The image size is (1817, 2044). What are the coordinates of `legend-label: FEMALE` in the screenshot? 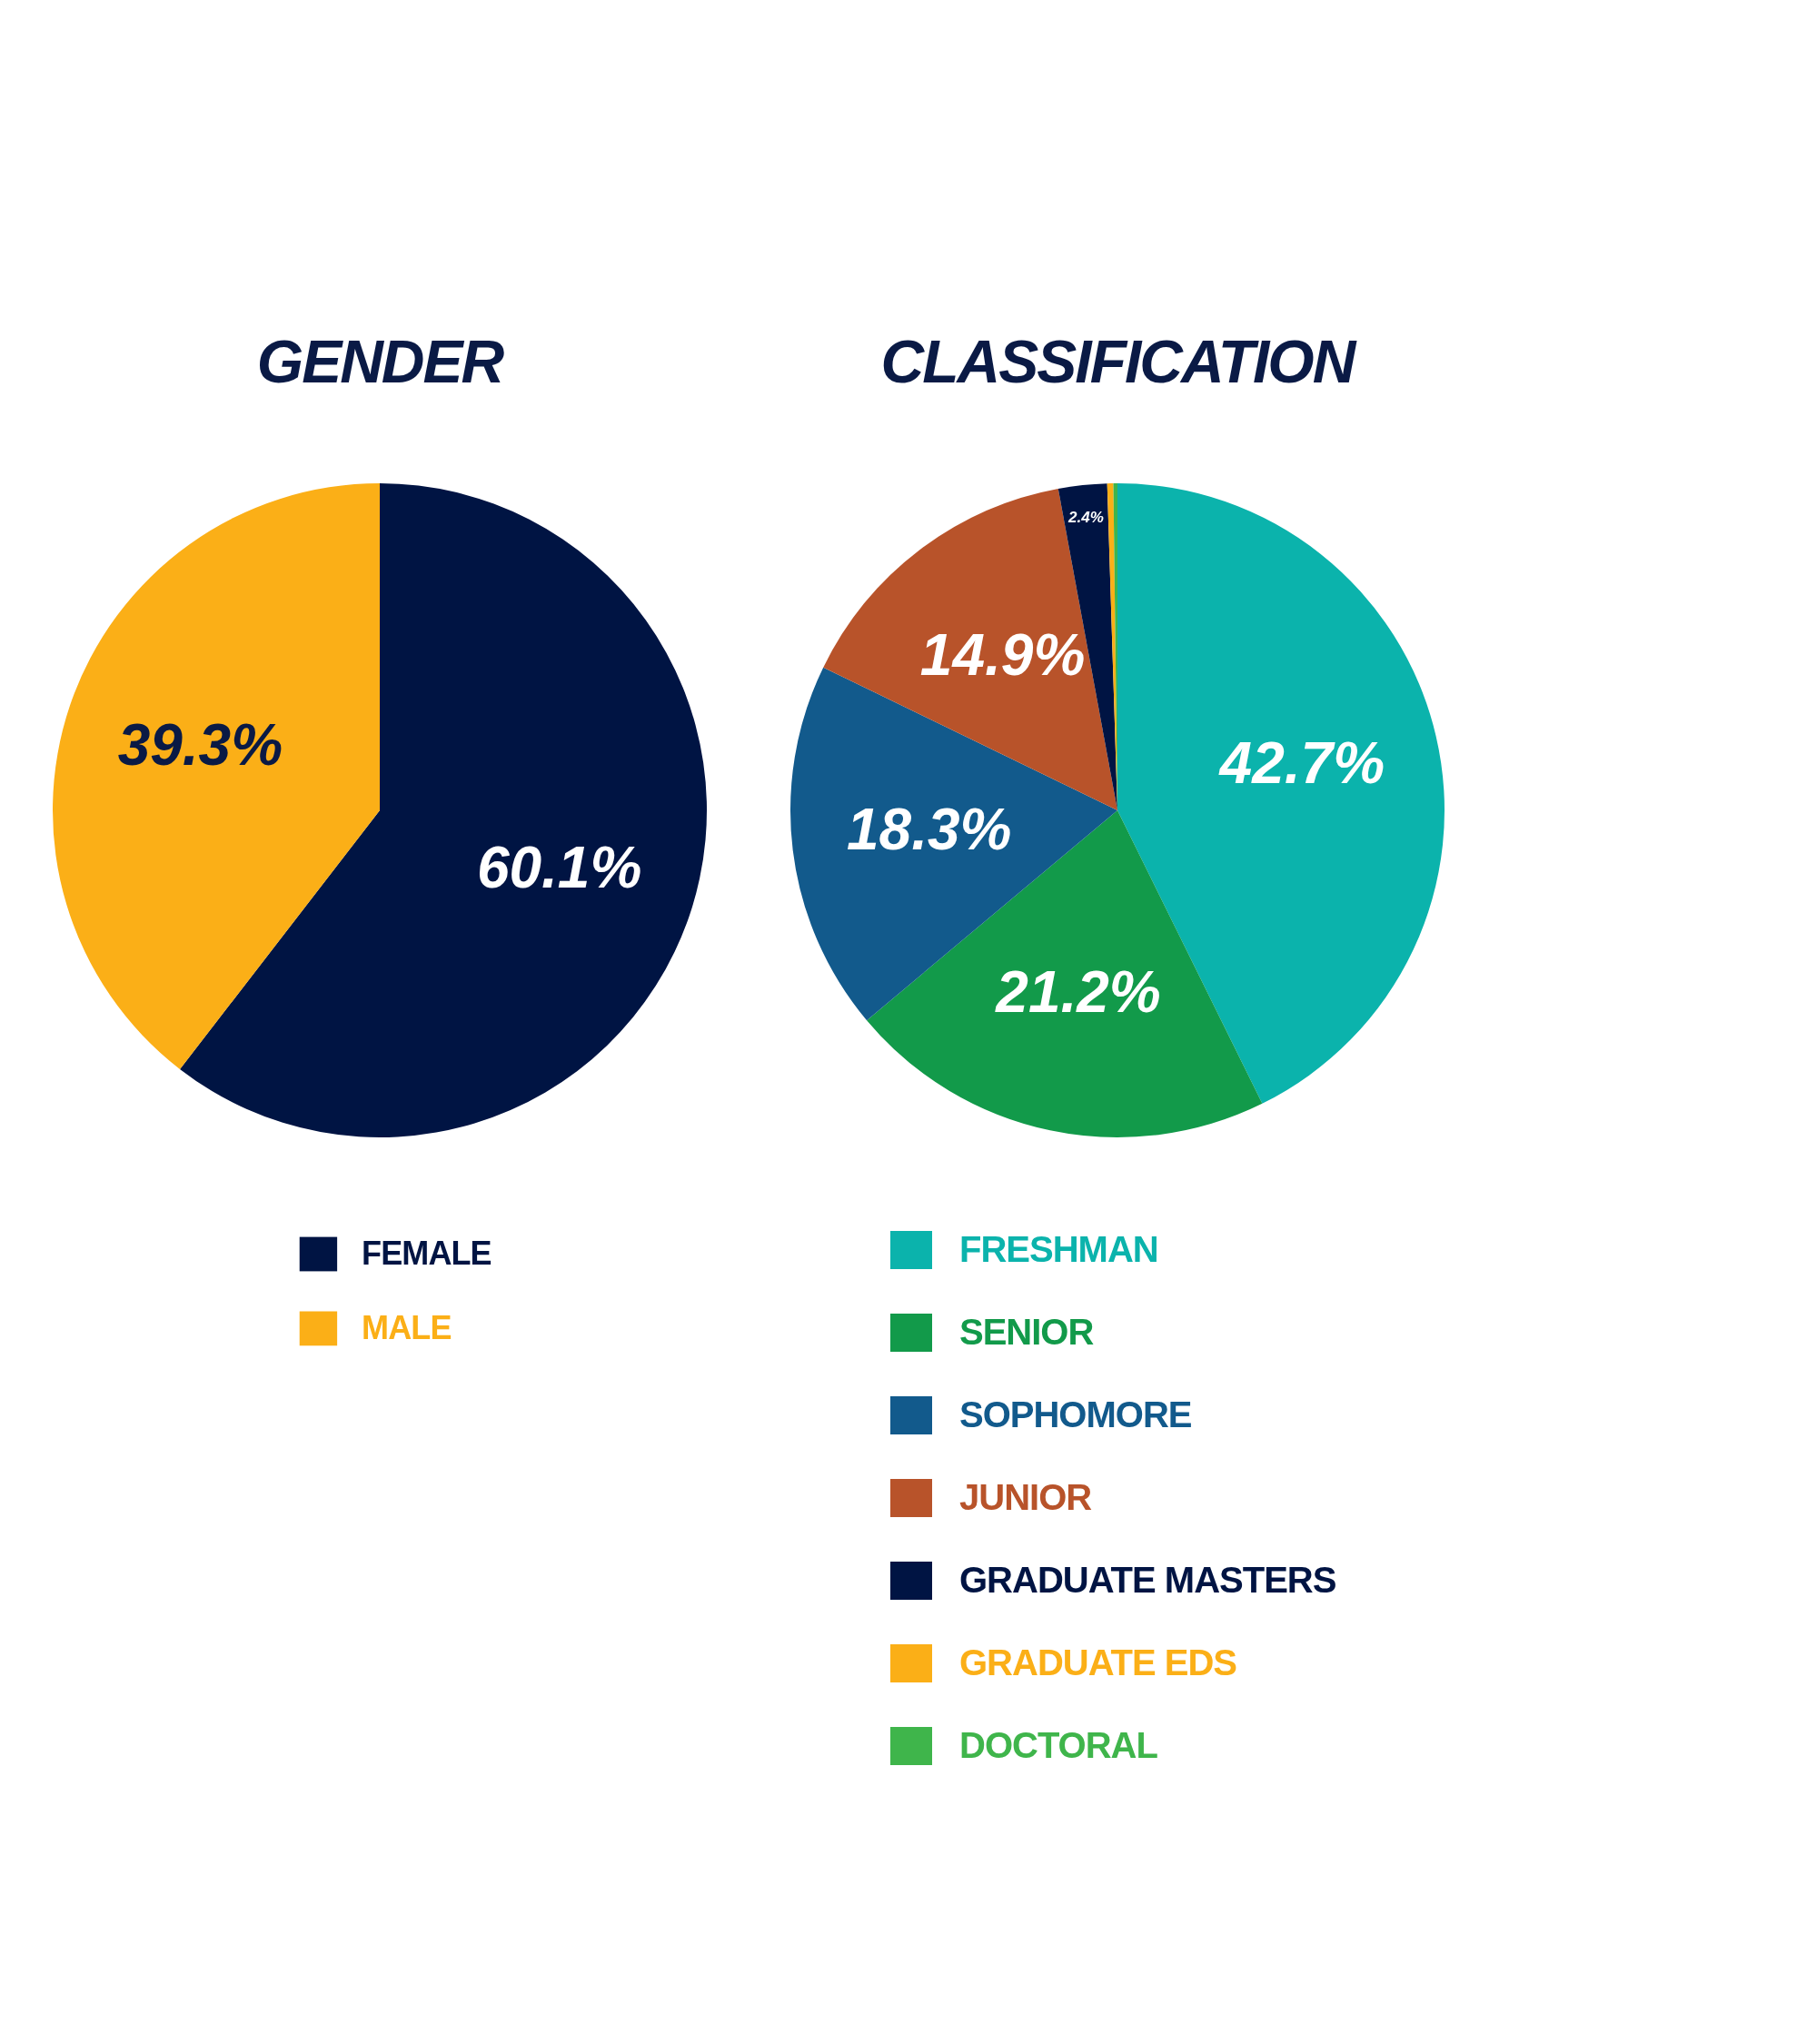 It's located at (426, 1254).